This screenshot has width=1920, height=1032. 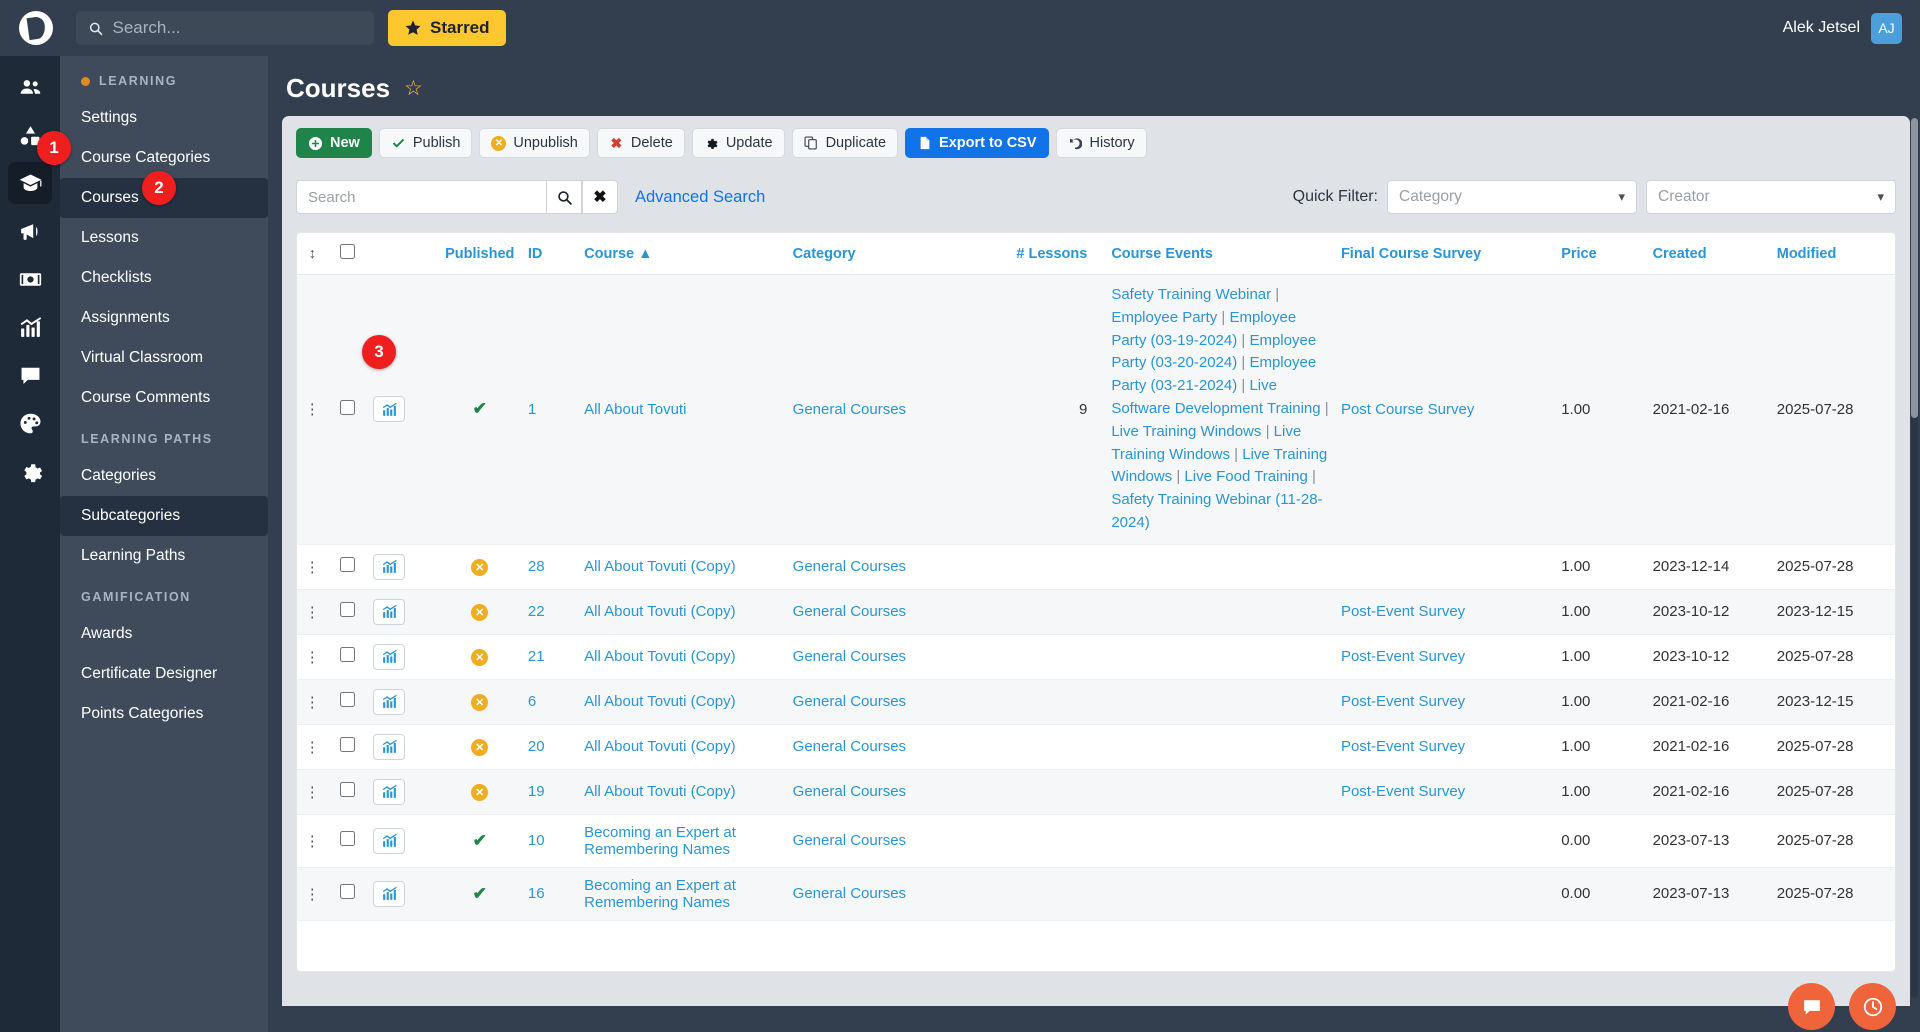 I want to click on sidebar-item-points-categories: Points Categories, so click(x=164, y=714).